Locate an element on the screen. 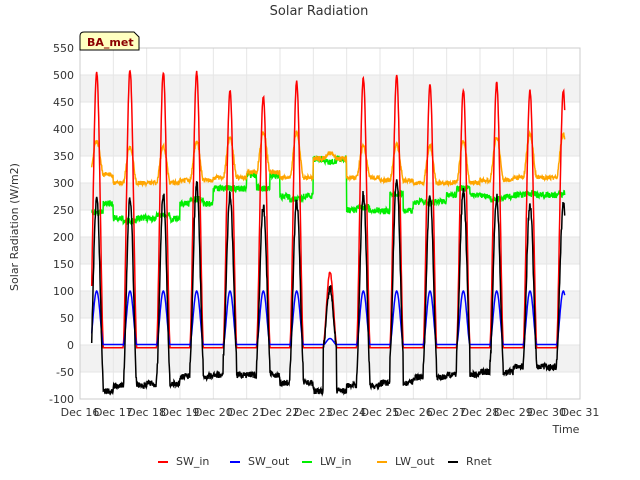 The image size is (640, 480). legend: SW_in SW_out LW_in LW_out Rnet is located at coordinates (325, 461).